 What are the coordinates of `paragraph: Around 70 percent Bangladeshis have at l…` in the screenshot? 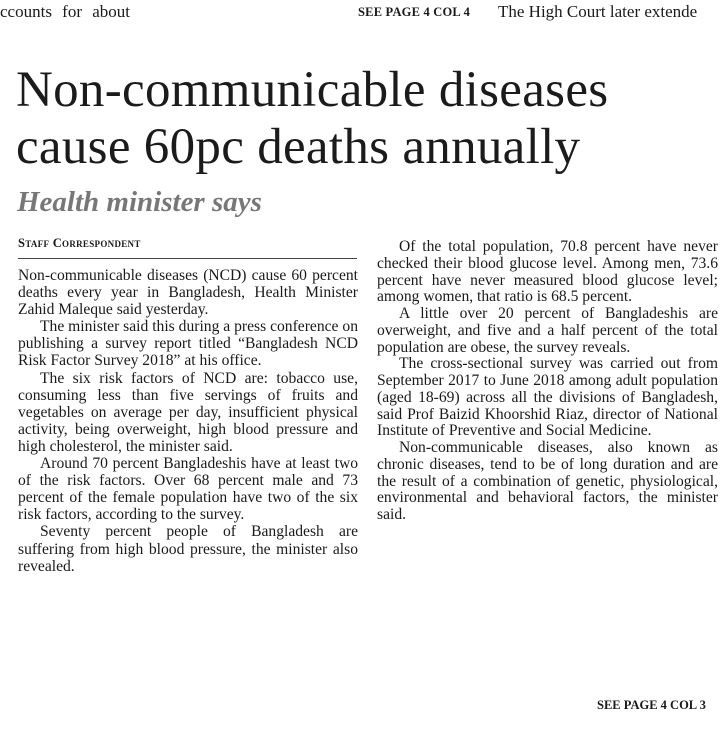 It's located at (188, 489).